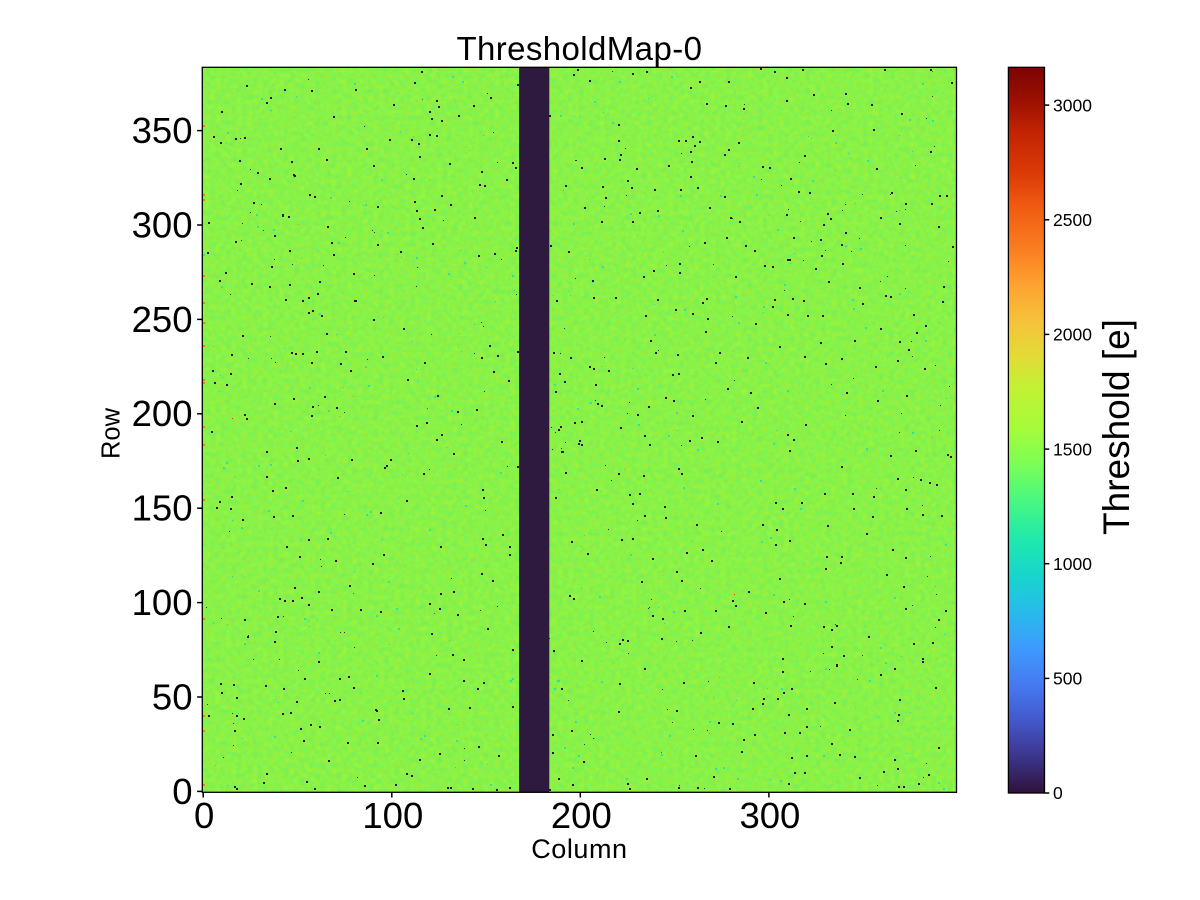 This screenshot has width=1200, height=900. I want to click on svg-text: 1000, so click(1072, 564).